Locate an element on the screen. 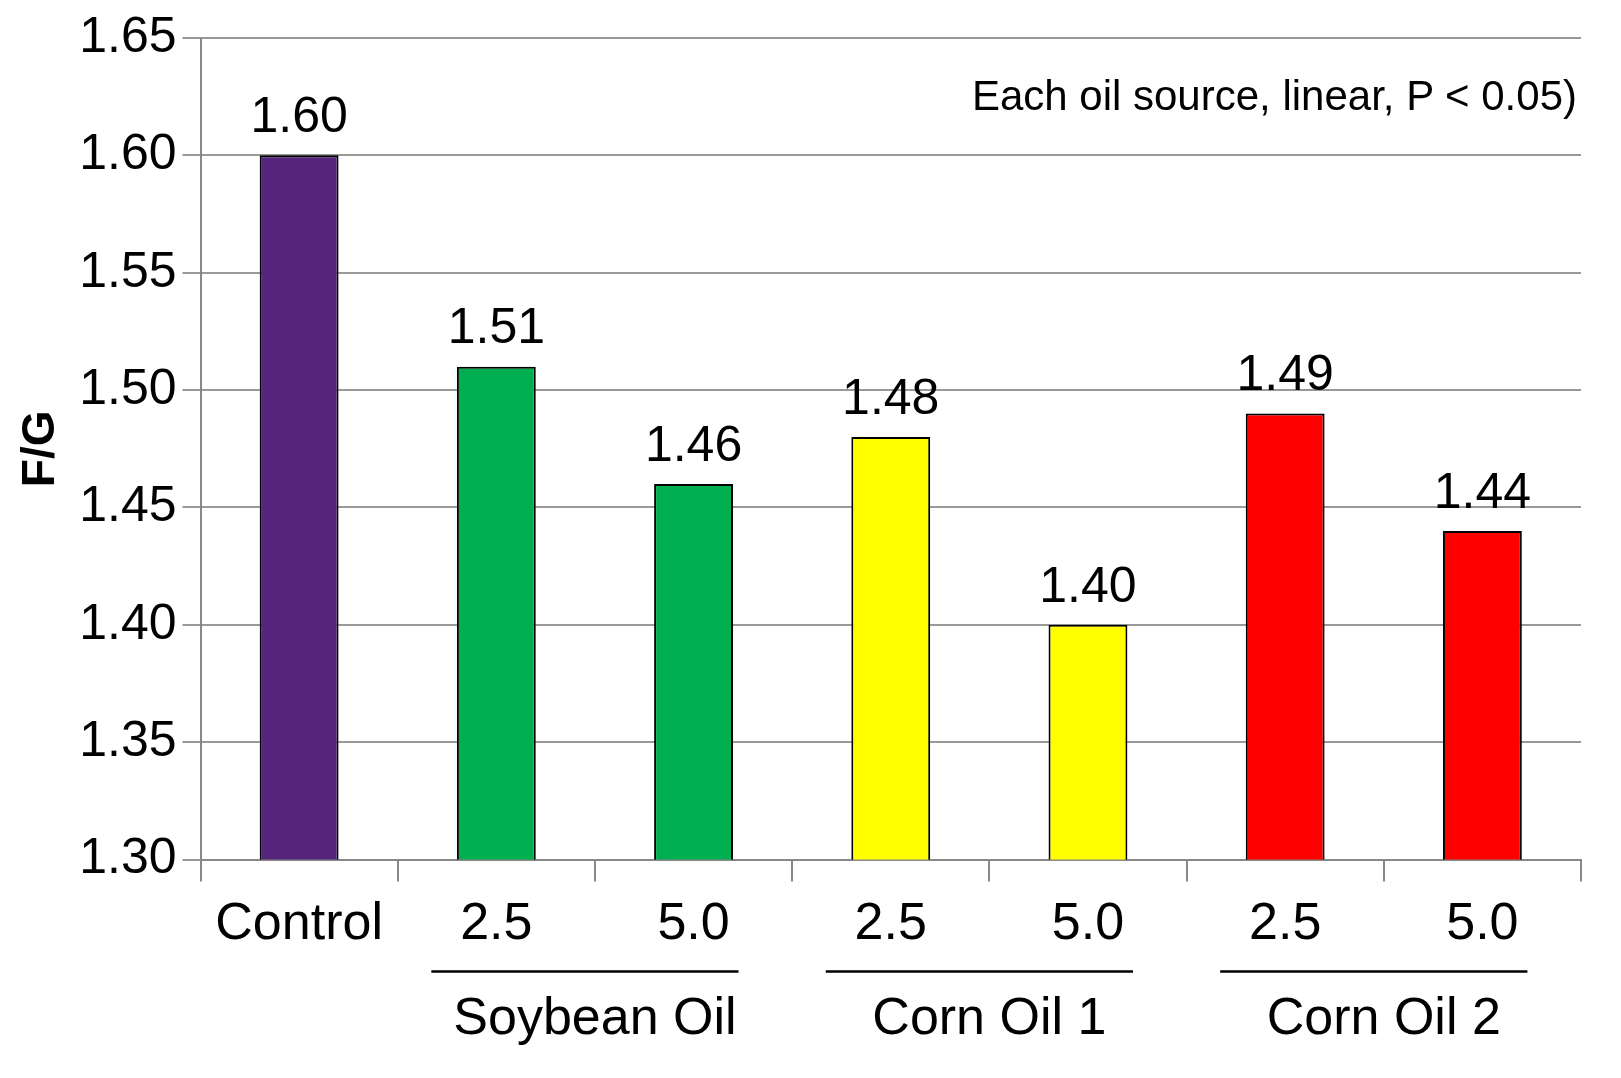 The width and height of the screenshot is (1621, 1078). annotation: Each oil source, linear, P < 0.05) is located at coordinates (1274, 95).